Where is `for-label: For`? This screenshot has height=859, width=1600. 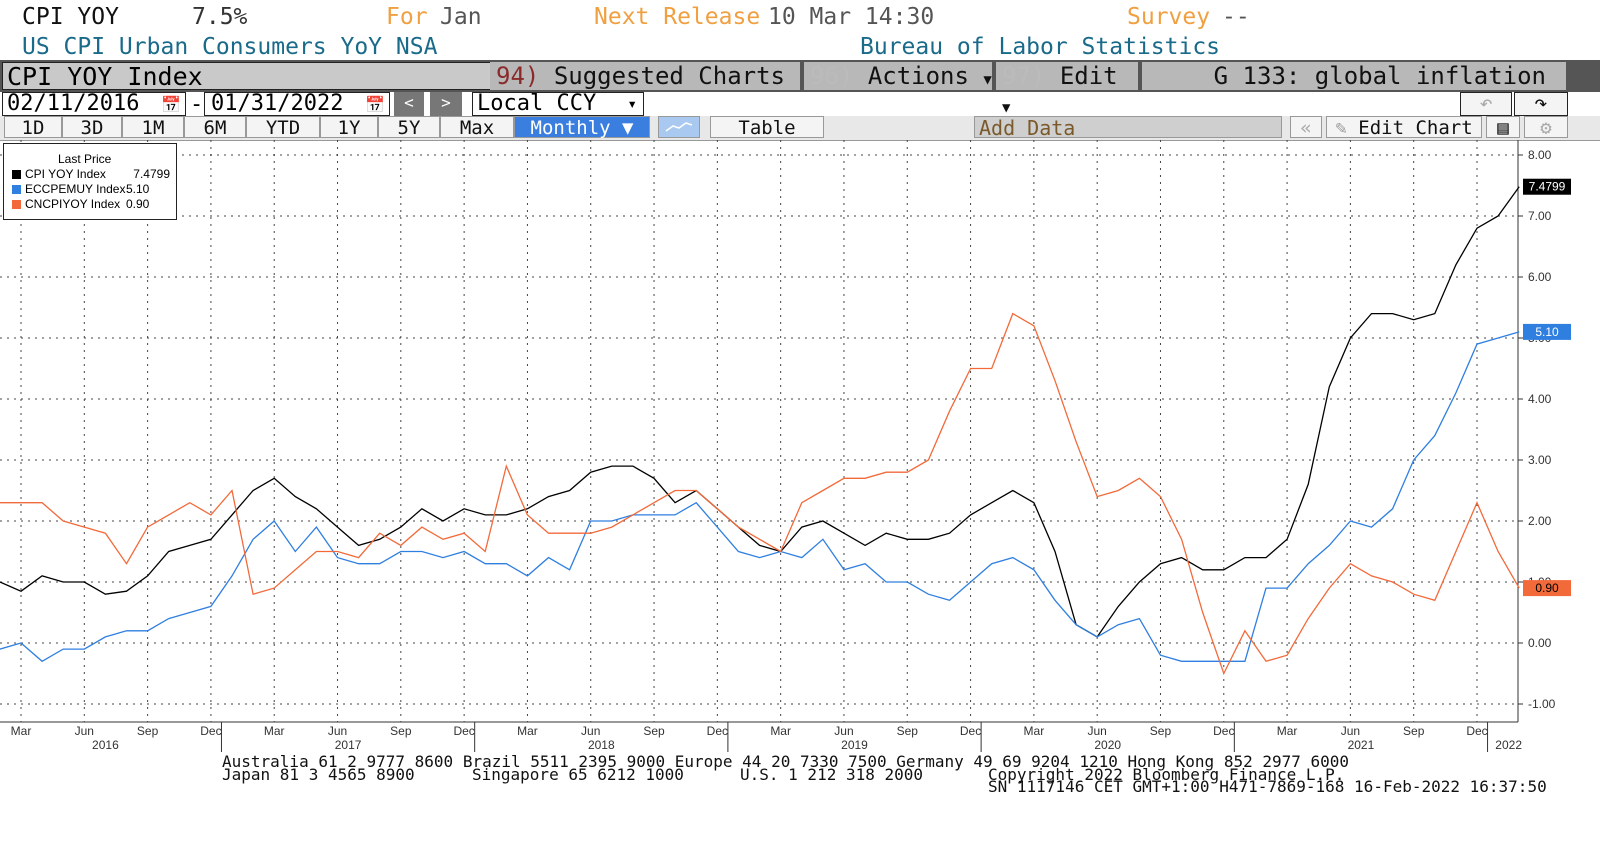
for-label: For is located at coordinates (407, 17).